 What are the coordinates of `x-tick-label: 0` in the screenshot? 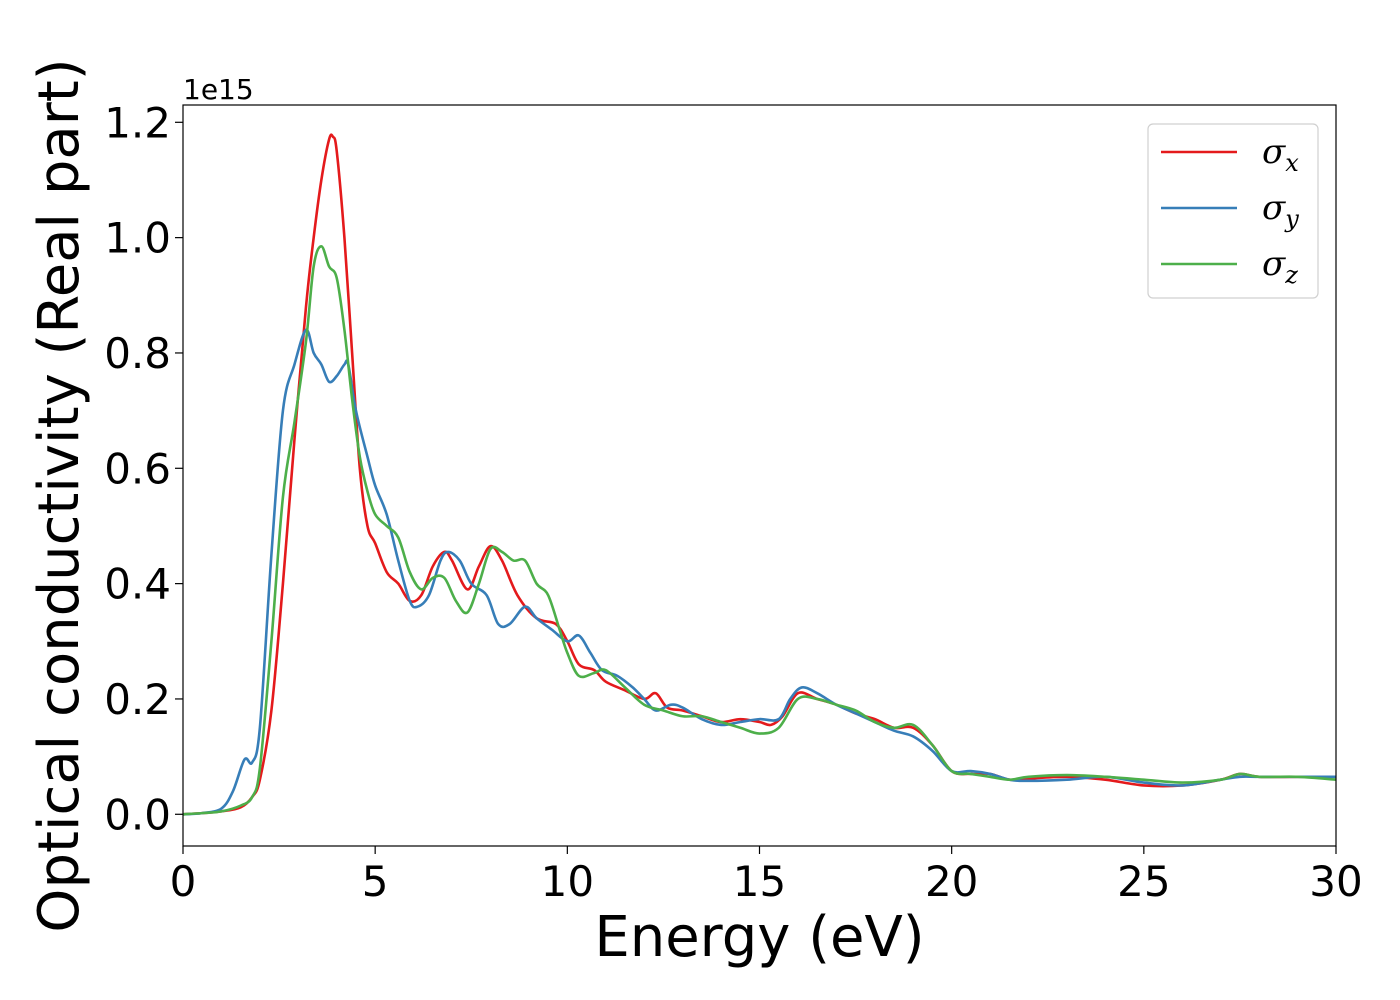 It's located at (183, 881).